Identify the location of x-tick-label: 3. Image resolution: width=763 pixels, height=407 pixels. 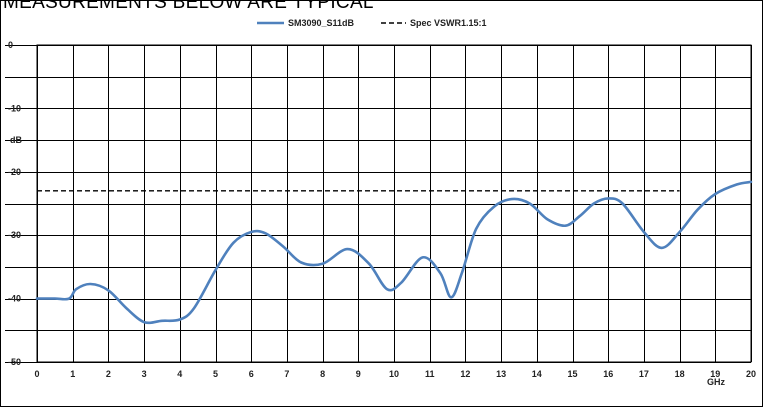
(144, 374).